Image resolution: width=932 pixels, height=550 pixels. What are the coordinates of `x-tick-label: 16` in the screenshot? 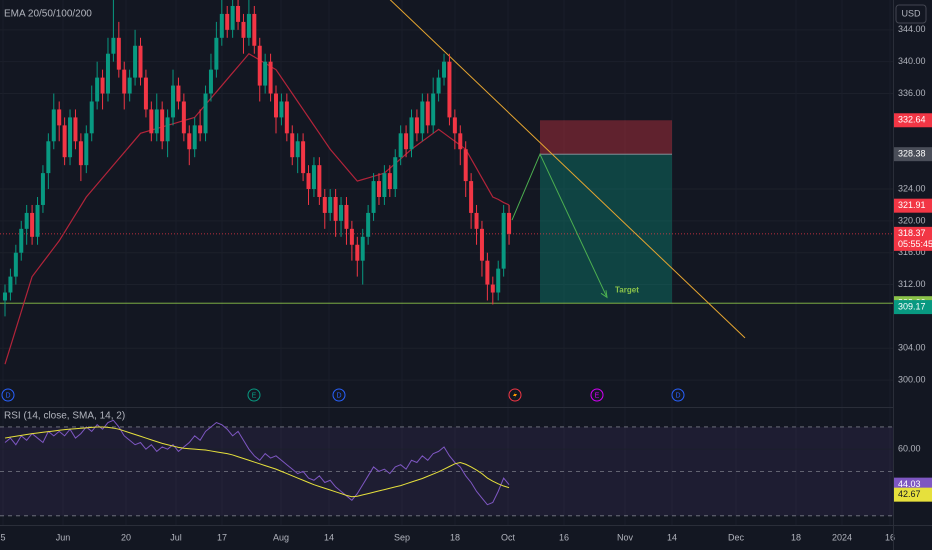 It's located at (564, 537).